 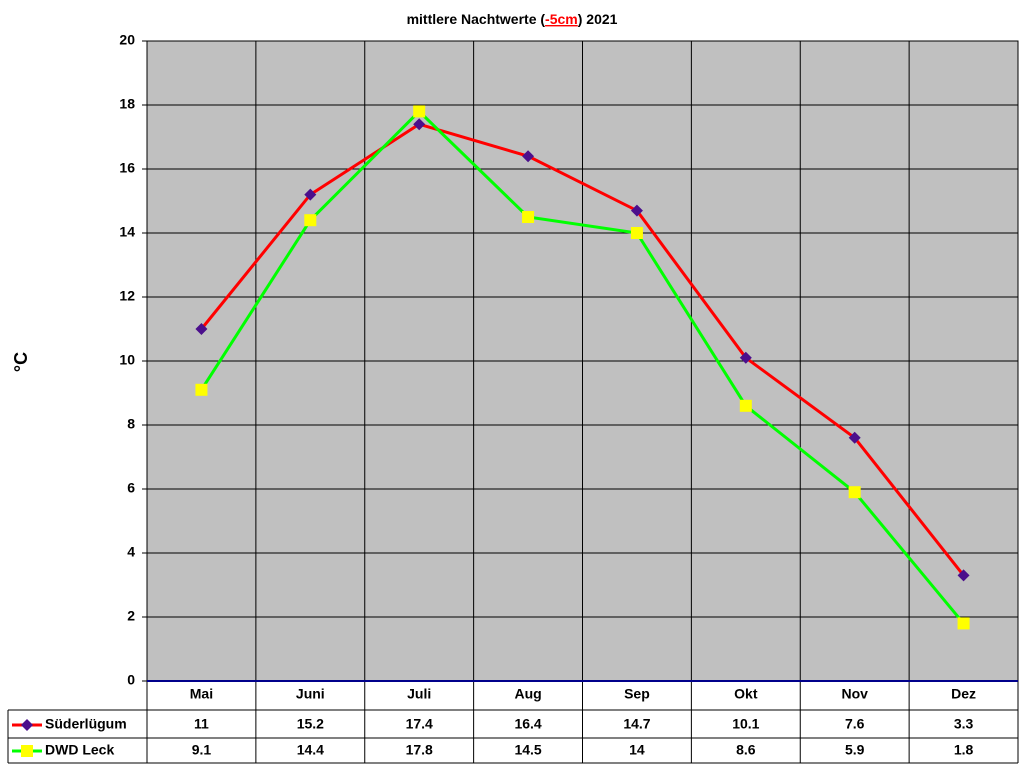 What do you see at coordinates (86, 724) in the screenshot?
I see `legend-label: Süderlügum` at bounding box center [86, 724].